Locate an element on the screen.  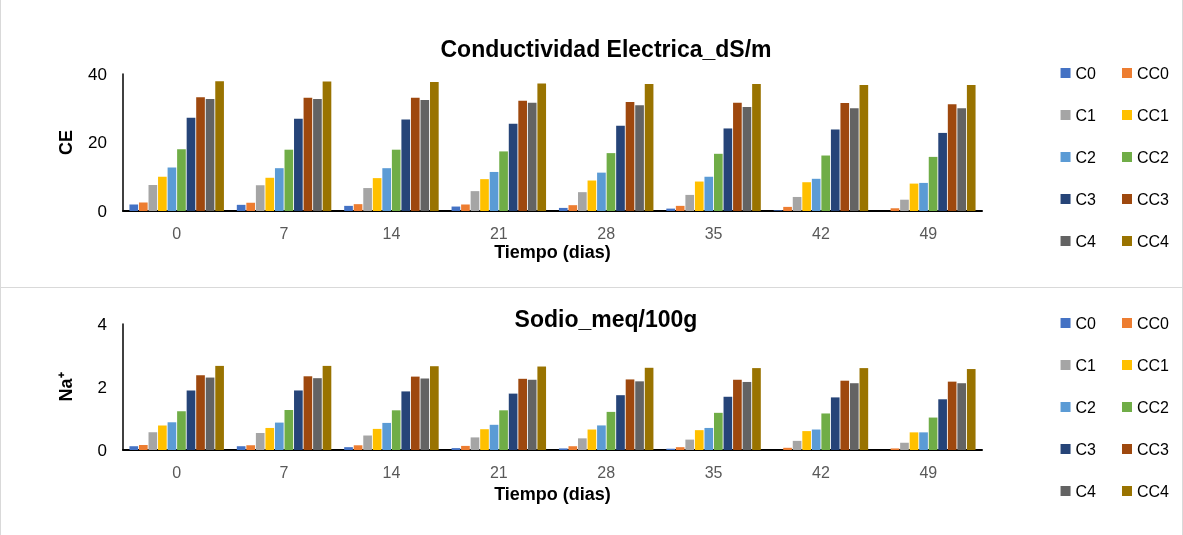
legend-label: CC2 is located at coordinates (1153, 157).